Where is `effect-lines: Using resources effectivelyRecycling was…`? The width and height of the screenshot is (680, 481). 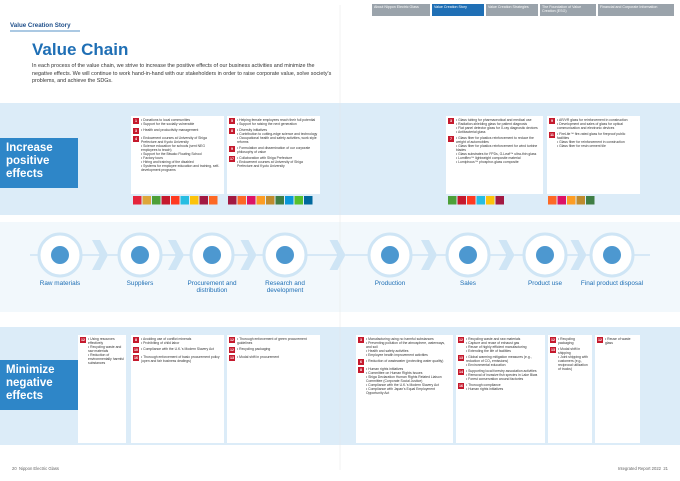
effect-lines: Using resources effectivelyRecycling was… is located at coordinates (106, 351).